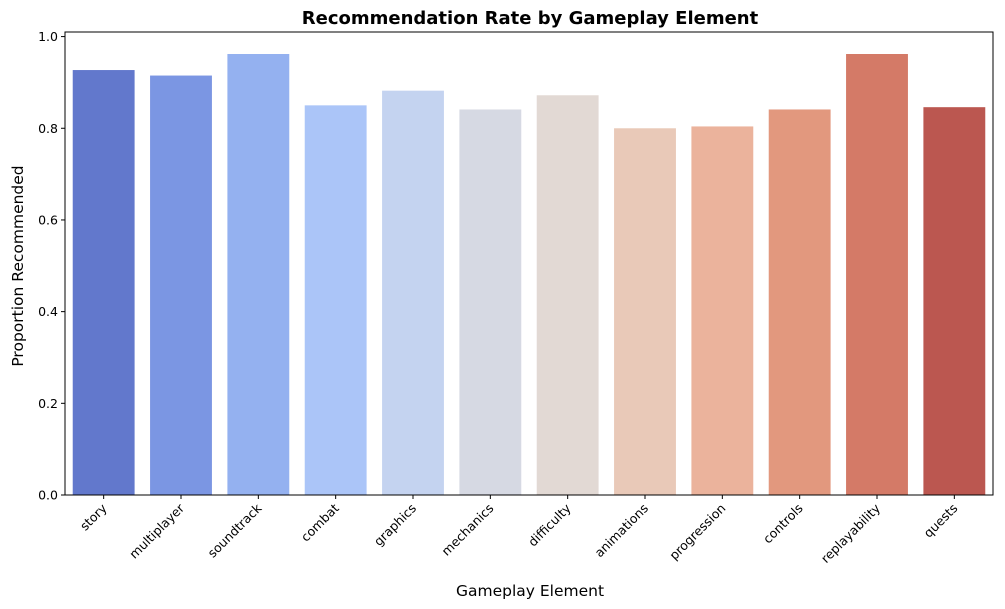 The width and height of the screenshot is (1005, 609). What do you see at coordinates (48, 311) in the screenshot?
I see `y-tick-label: 0.4` at bounding box center [48, 311].